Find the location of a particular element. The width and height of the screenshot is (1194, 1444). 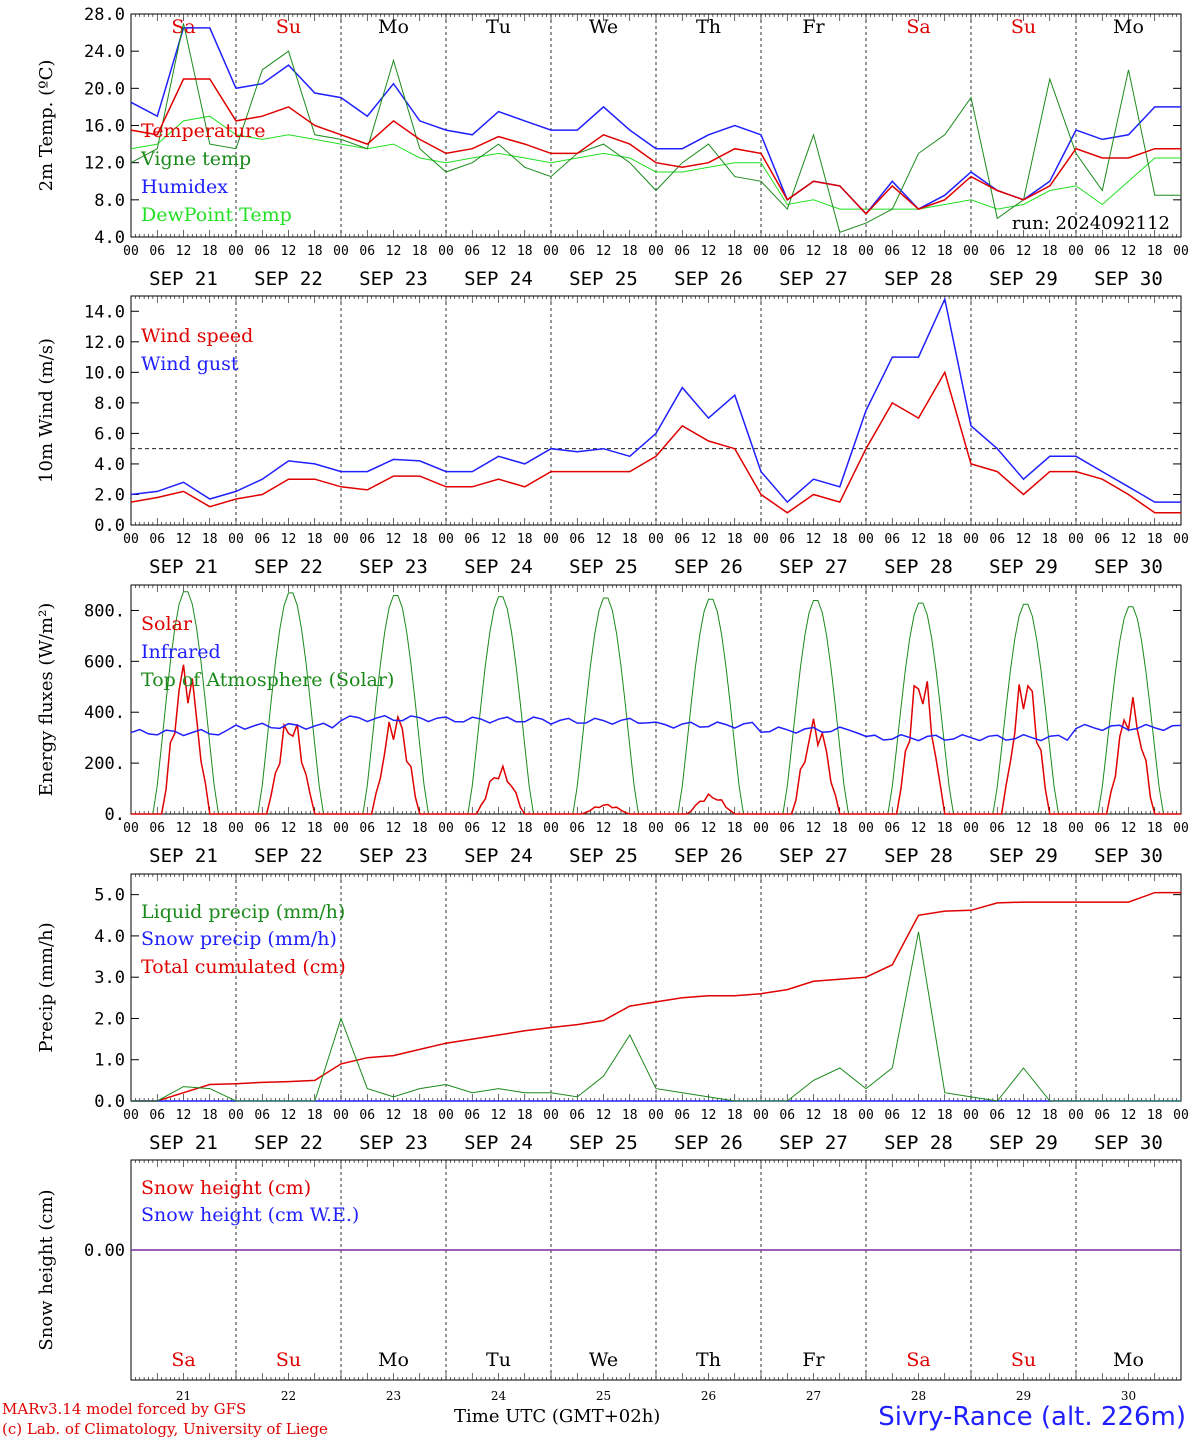

y-tick-label: 24.0 is located at coordinates (104, 52).